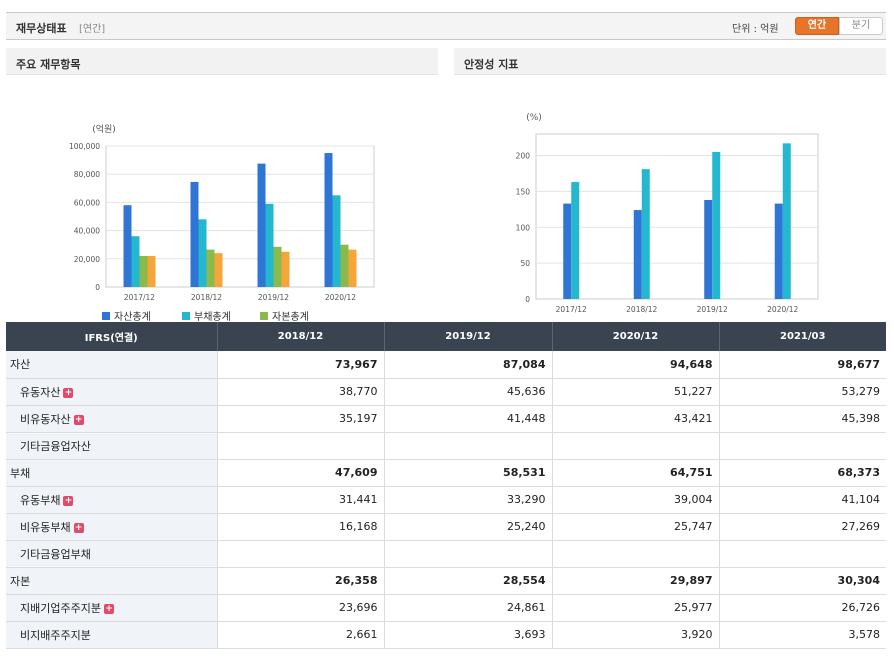 The height and width of the screenshot is (660, 894). What do you see at coordinates (300, 608) in the screenshot?
I see `value-cell: 23,696` at bounding box center [300, 608].